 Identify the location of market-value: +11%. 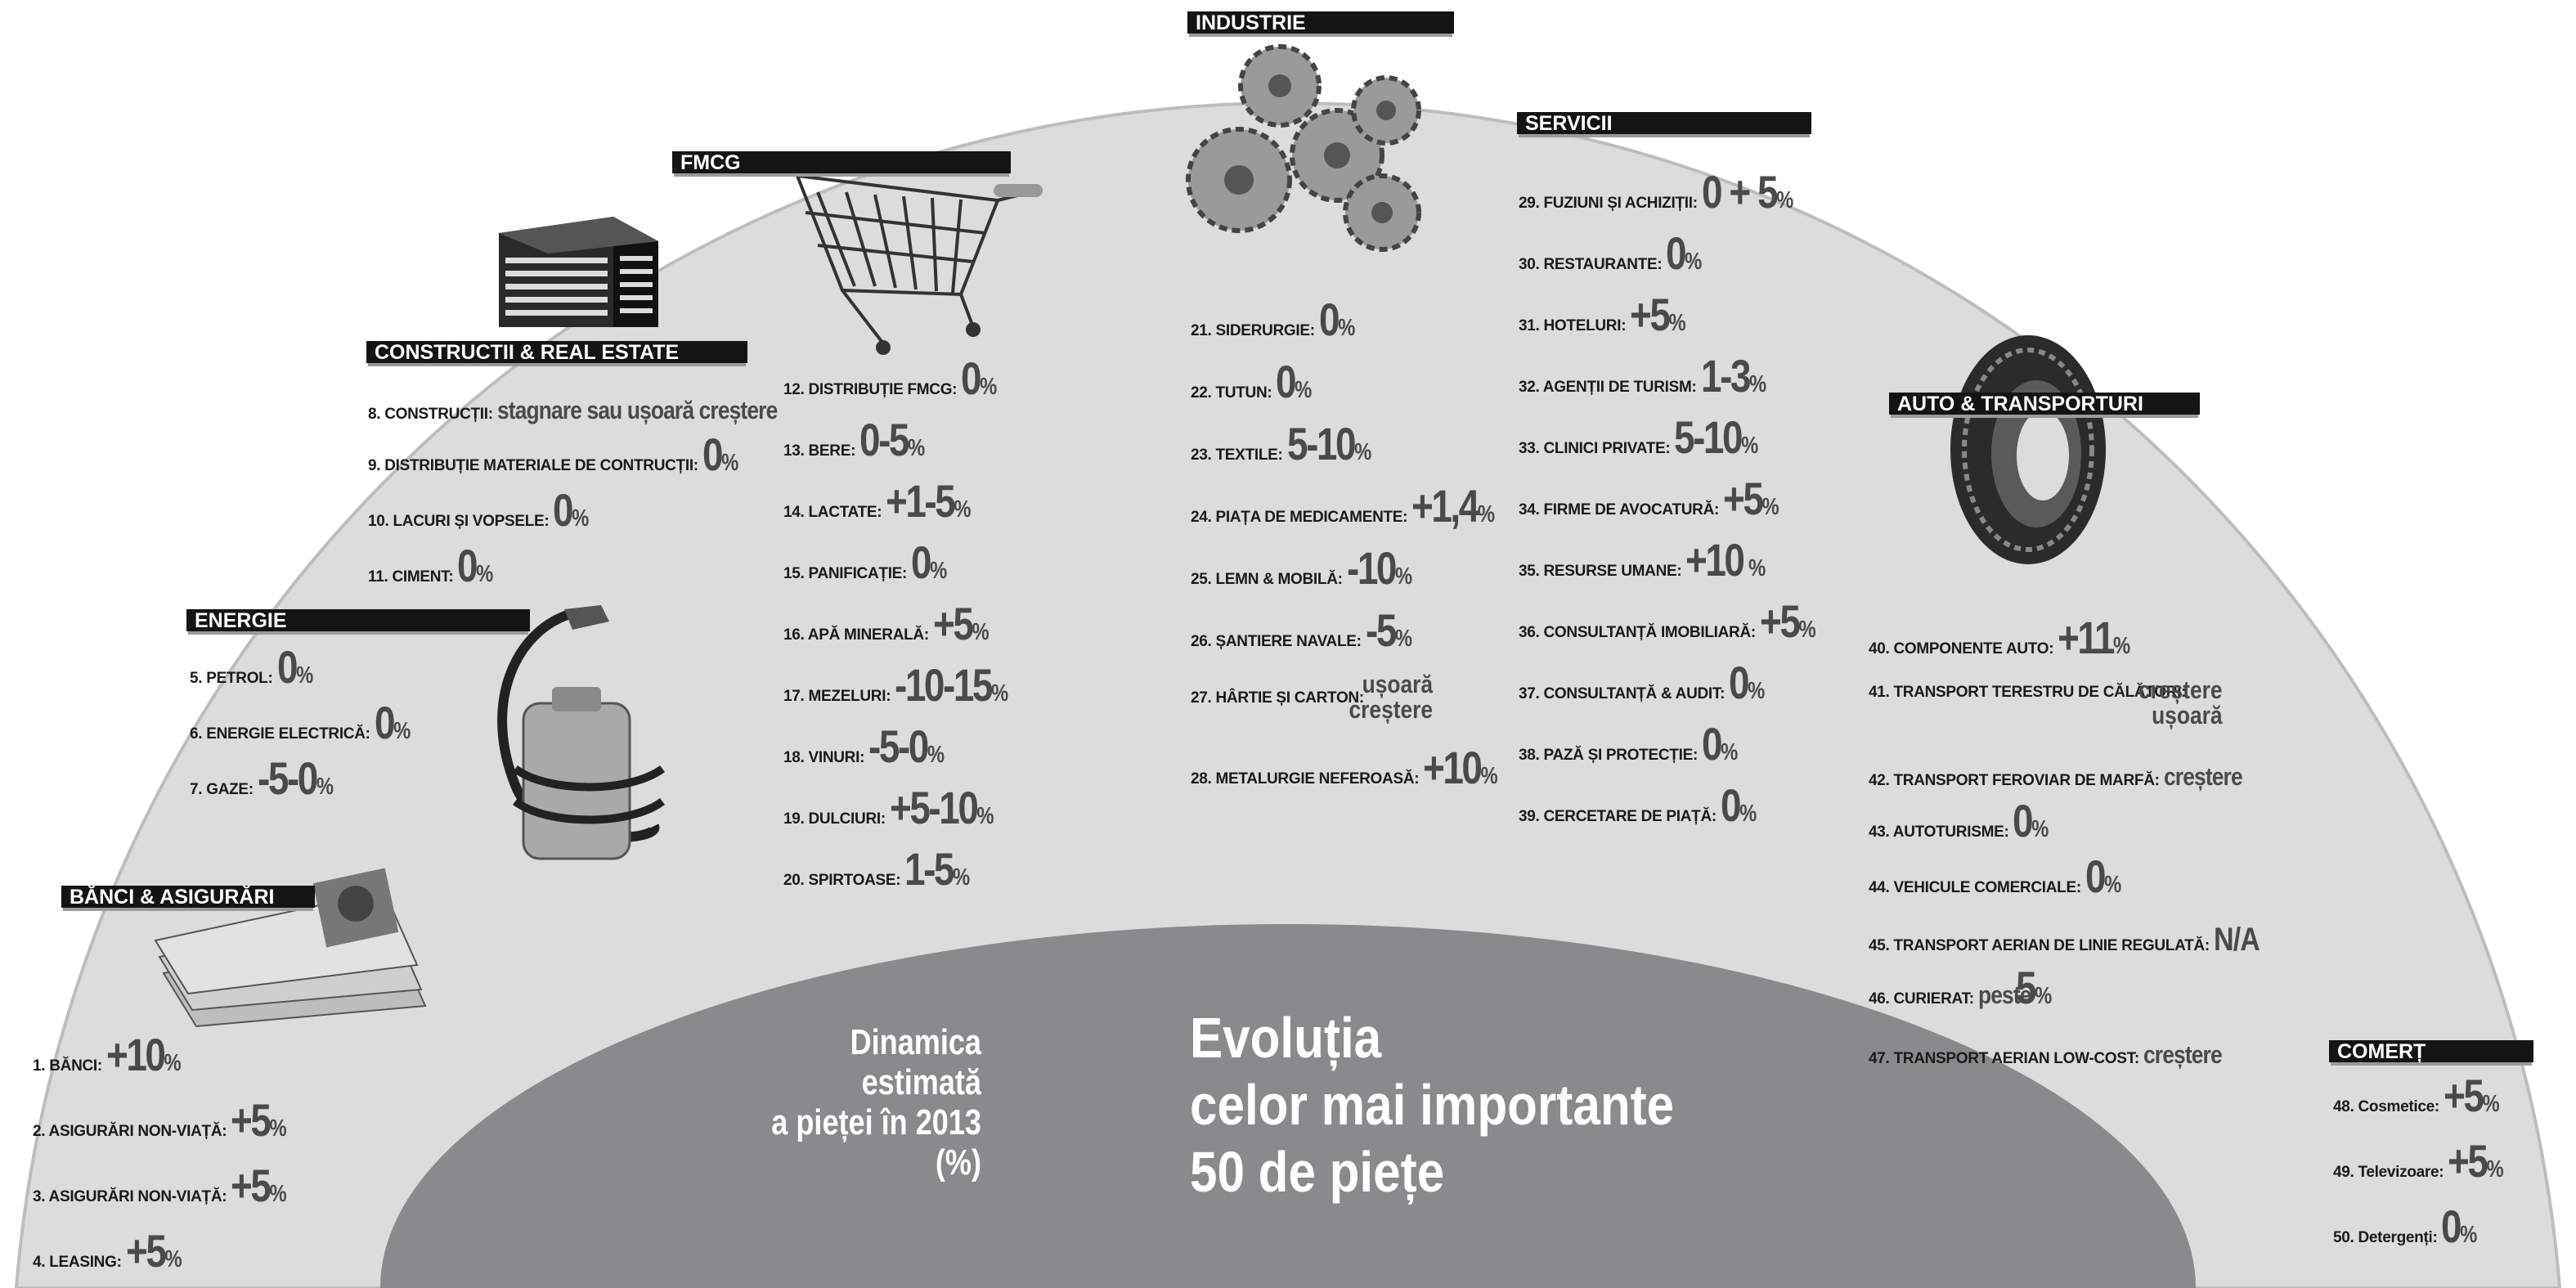
(2095, 637).